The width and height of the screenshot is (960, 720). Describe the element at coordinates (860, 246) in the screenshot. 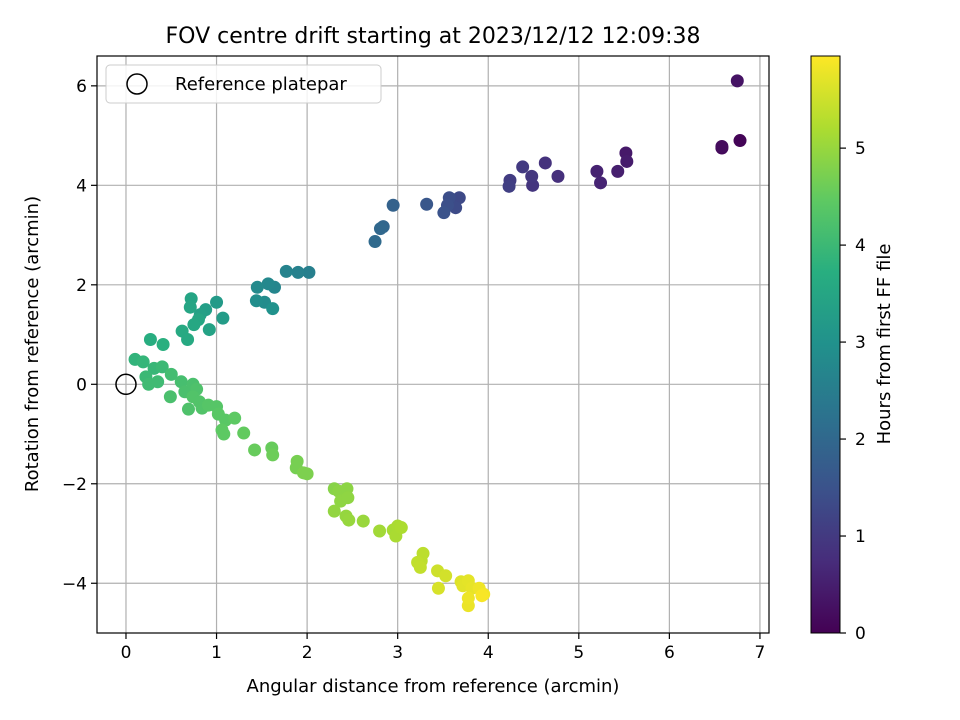

I see `colorbar-tick-label: 4` at that location.